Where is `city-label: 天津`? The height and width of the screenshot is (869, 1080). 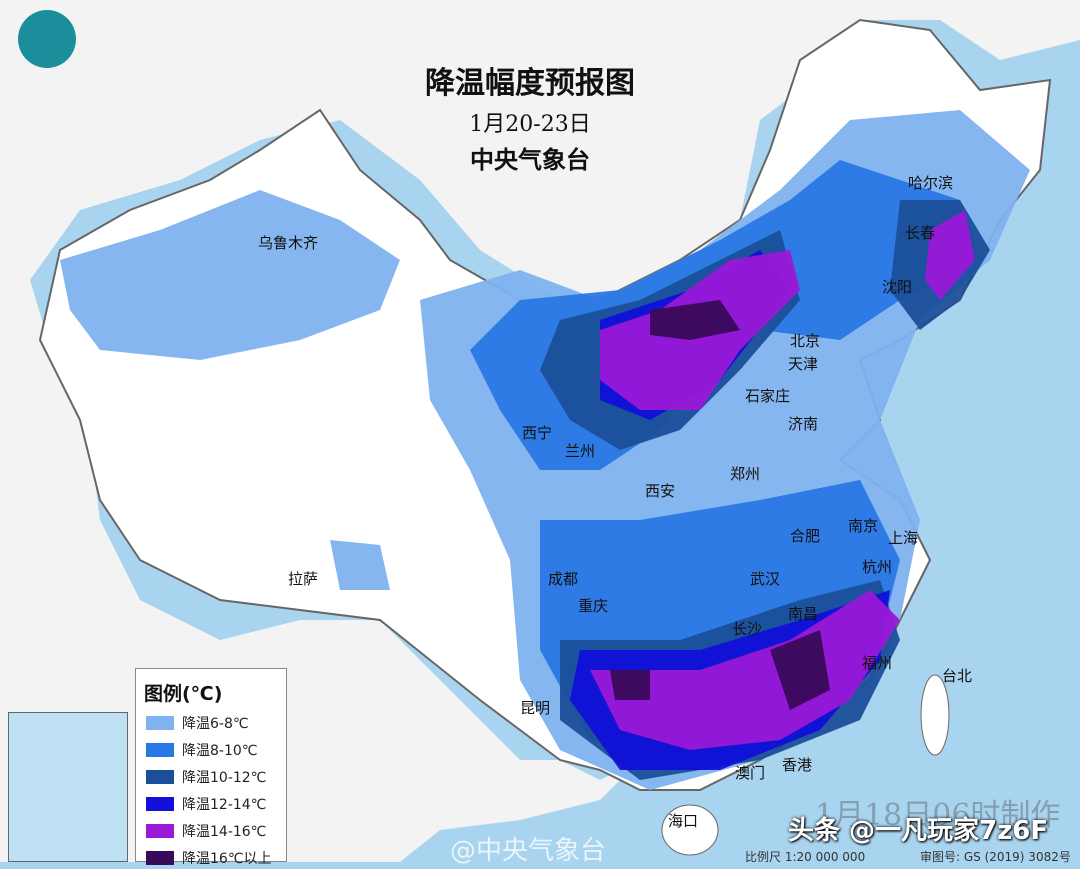 city-label: 天津 is located at coordinates (803, 364).